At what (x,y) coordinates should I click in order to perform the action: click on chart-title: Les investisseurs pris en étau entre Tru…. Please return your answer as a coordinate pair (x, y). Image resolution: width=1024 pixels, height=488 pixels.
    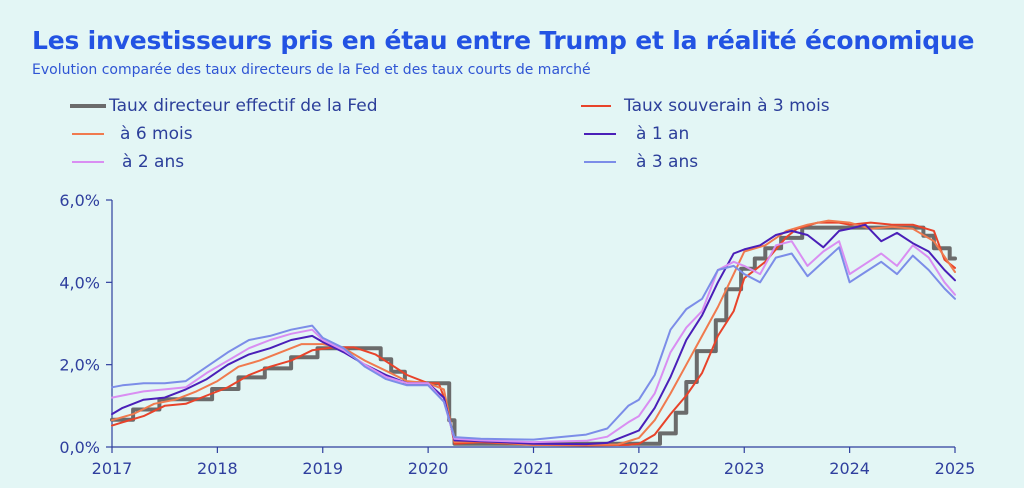
    Looking at the image, I should click on (503, 40).